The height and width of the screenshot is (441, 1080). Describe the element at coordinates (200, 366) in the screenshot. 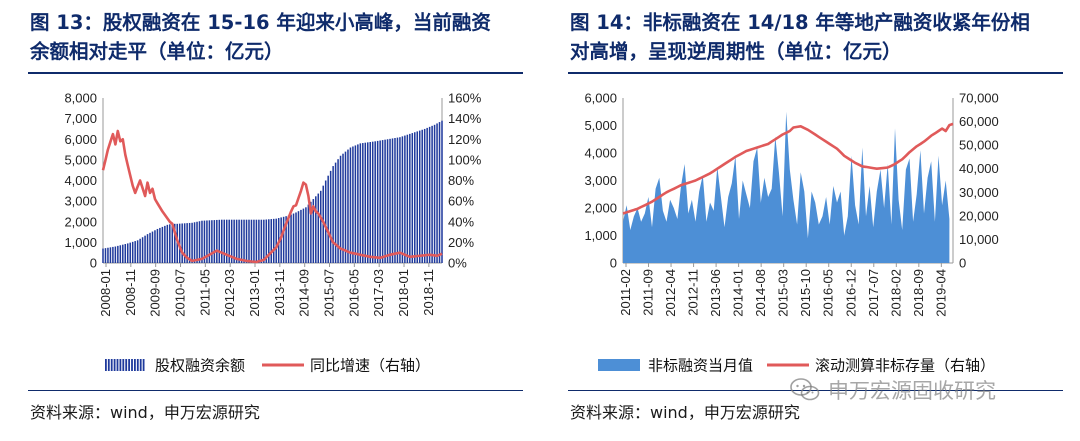

I see `left-legend-label-1: 股权融资余额` at that location.